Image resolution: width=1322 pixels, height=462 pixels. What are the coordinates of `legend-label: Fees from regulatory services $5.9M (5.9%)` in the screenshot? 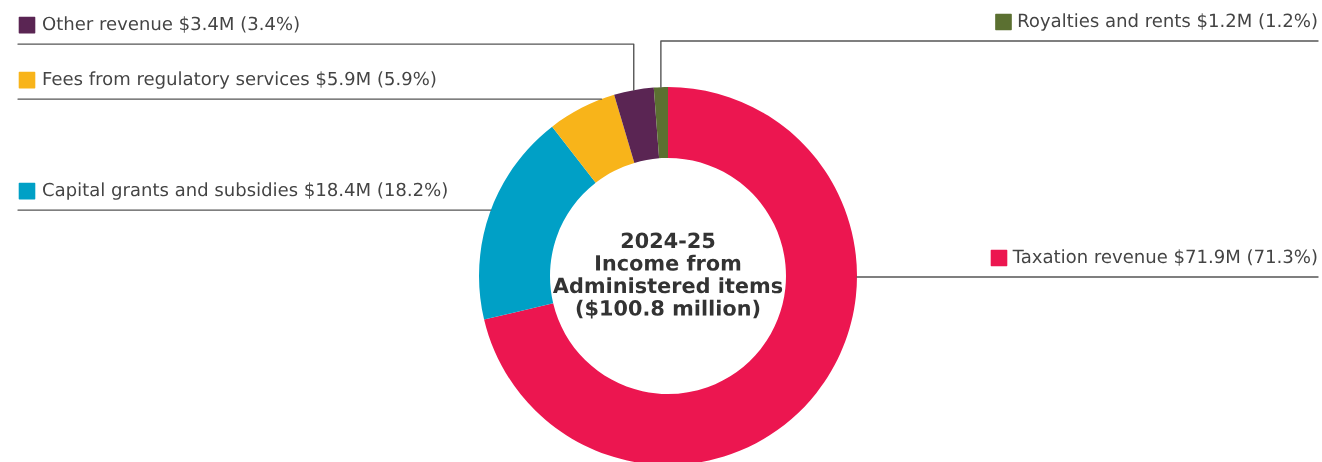 It's located at (239, 80).